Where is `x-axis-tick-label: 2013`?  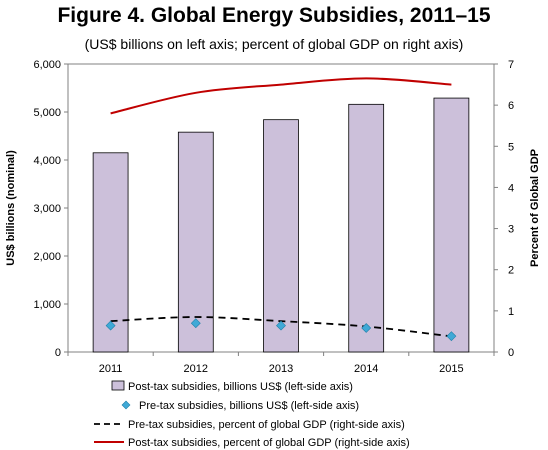
x-axis-tick-label: 2013 is located at coordinates (281, 369).